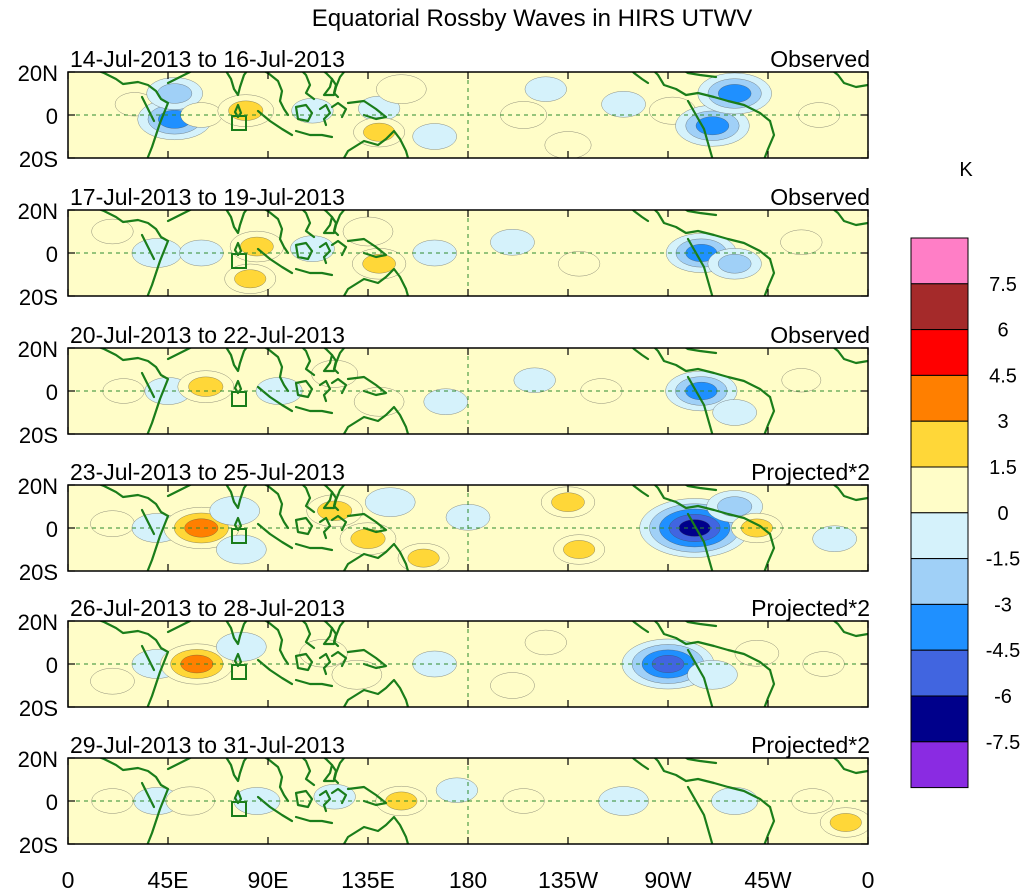  I want to click on panel-date-range: 26-Jul-2013 to 28-Jul-2013, so click(207, 608).